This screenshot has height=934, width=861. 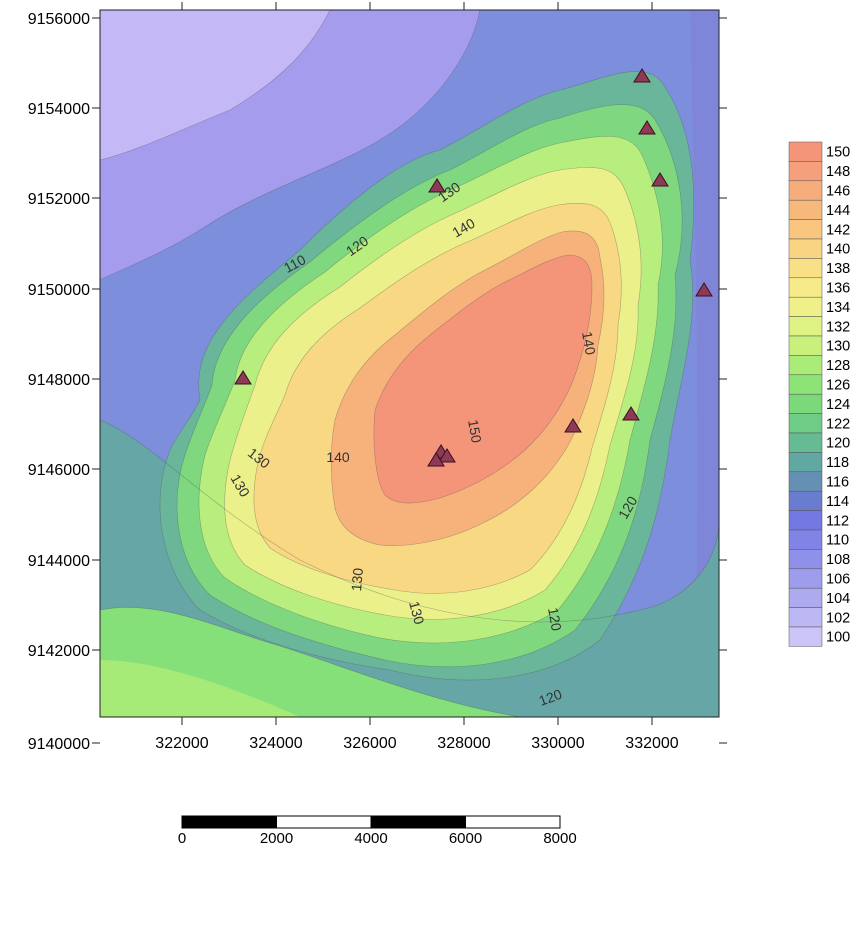 I want to click on legend-label: 142, so click(x=838, y=230).